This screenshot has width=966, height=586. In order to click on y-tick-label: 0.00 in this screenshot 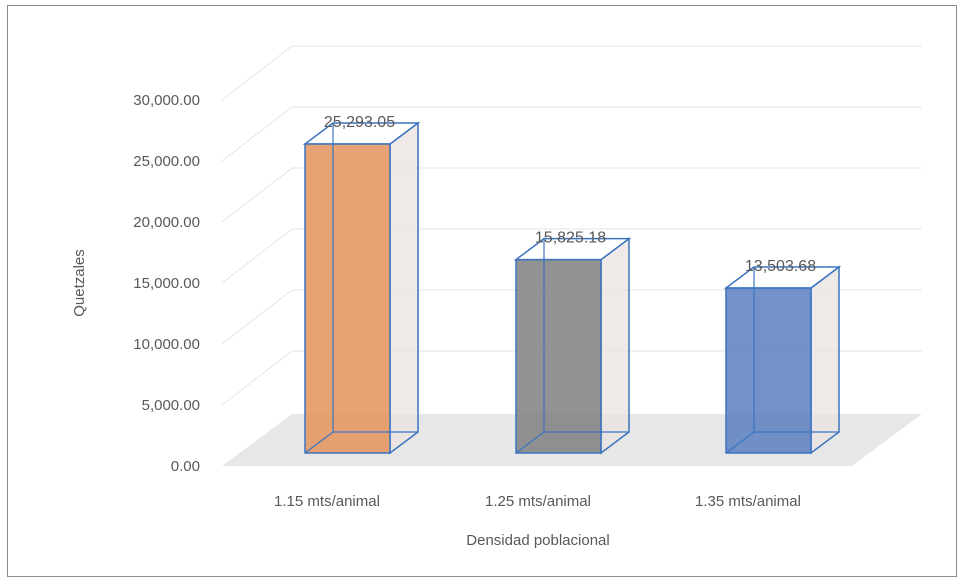, I will do `click(185, 466)`.